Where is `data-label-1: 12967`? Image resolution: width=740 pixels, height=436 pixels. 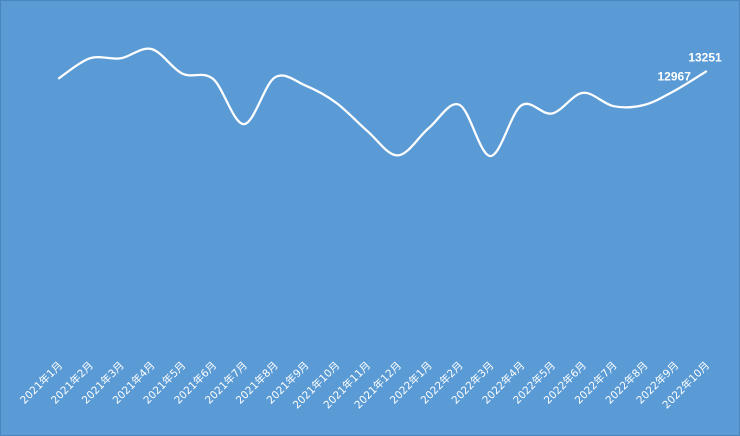 data-label-1: 12967 is located at coordinates (675, 76).